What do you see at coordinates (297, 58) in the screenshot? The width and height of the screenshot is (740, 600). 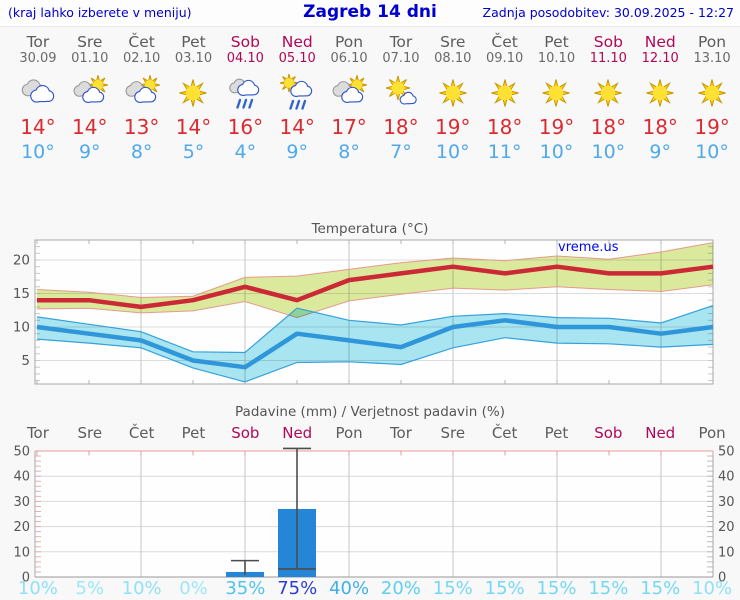 I see `day-date-label: 05.10` at bounding box center [297, 58].